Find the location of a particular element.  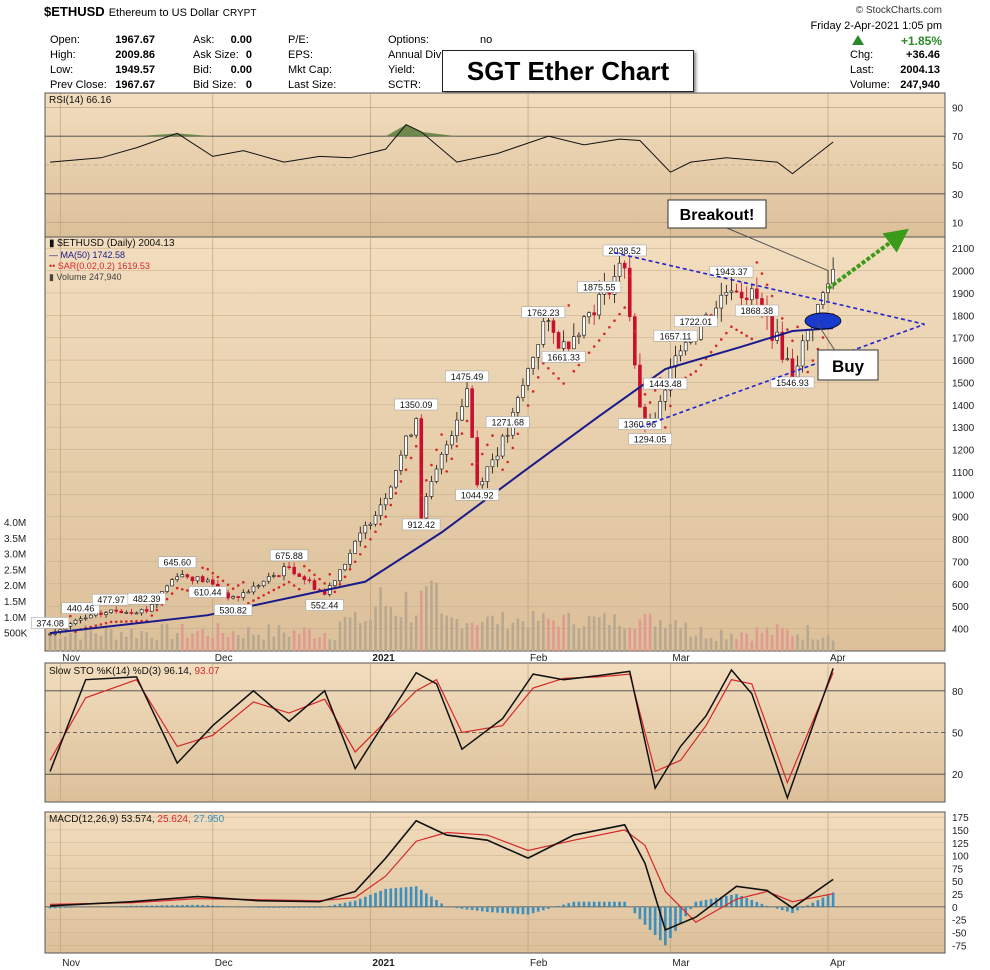

x-tick-label: Apr is located at coordinates (838, 963).